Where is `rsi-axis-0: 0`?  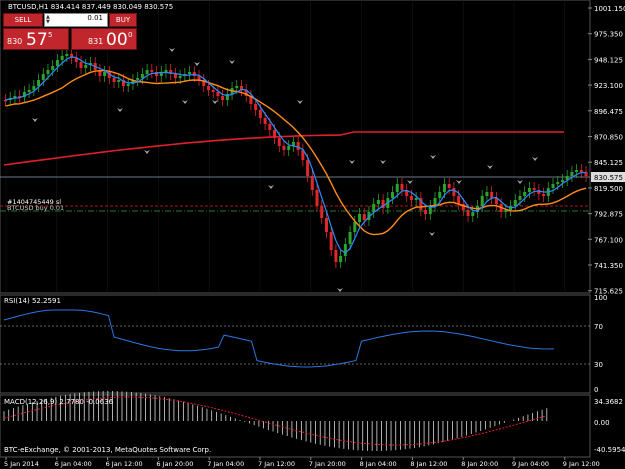 rsi-axis-0: 0 is located at coordinates (596, 390).